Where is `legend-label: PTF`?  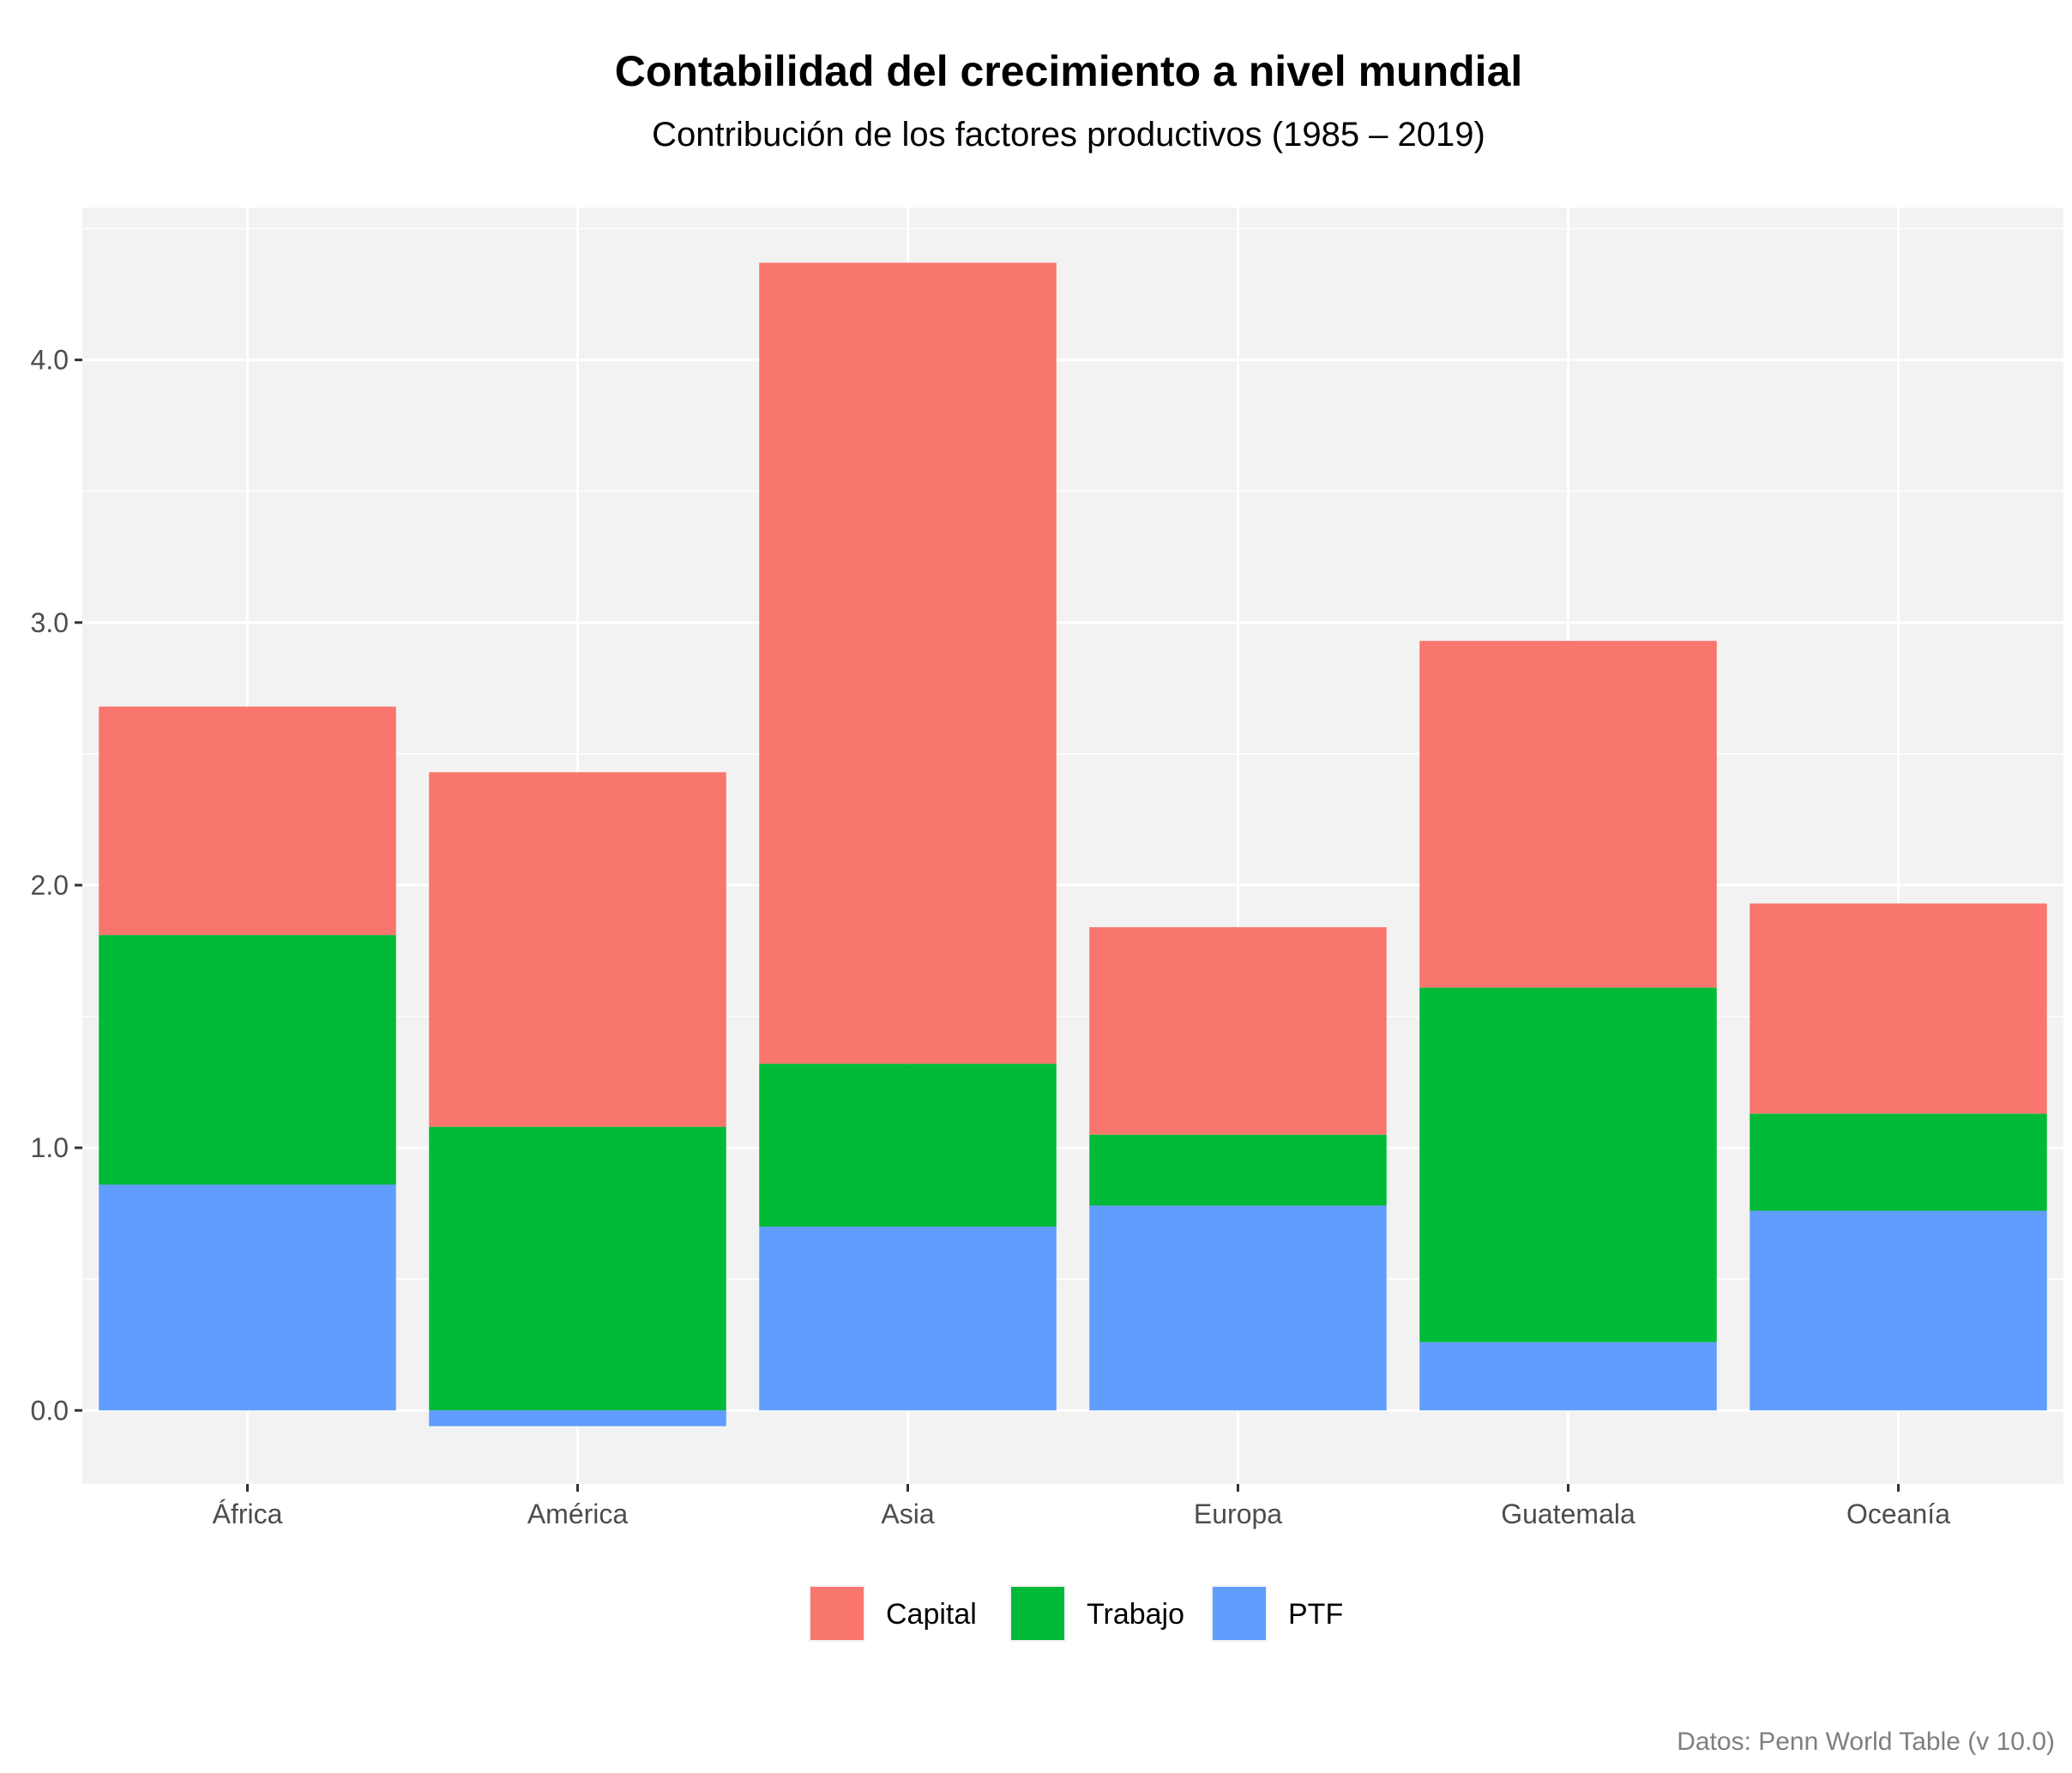 legend-label: PTF is located at coordinates (1315, 1615).